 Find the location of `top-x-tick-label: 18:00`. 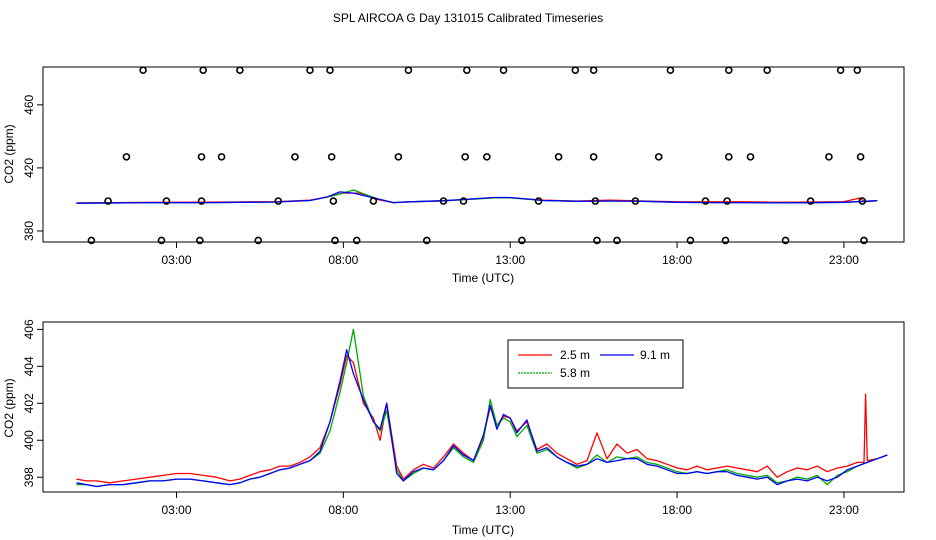

top-x-tick-label: 18:00 is located at coordinates (677, 260).